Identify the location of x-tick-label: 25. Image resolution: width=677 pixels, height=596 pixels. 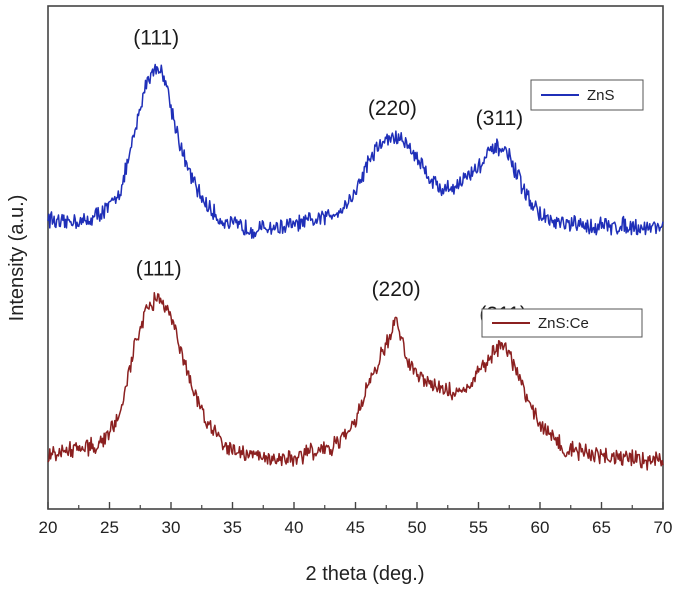
(109, 527).